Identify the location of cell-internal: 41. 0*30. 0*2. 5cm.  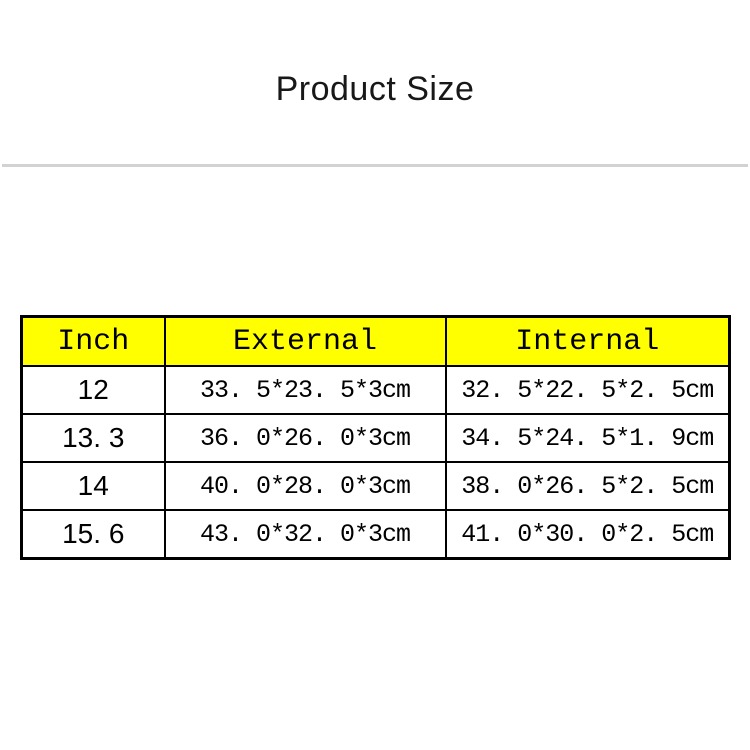
(587, 534).